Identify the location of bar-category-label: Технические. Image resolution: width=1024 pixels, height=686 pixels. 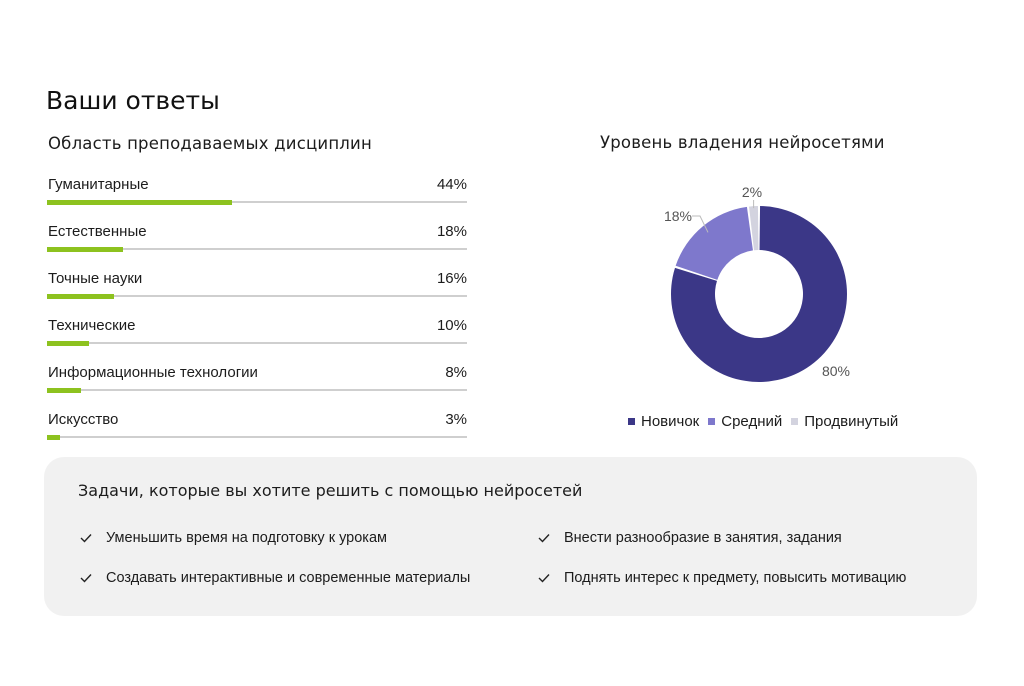
(92, 325).